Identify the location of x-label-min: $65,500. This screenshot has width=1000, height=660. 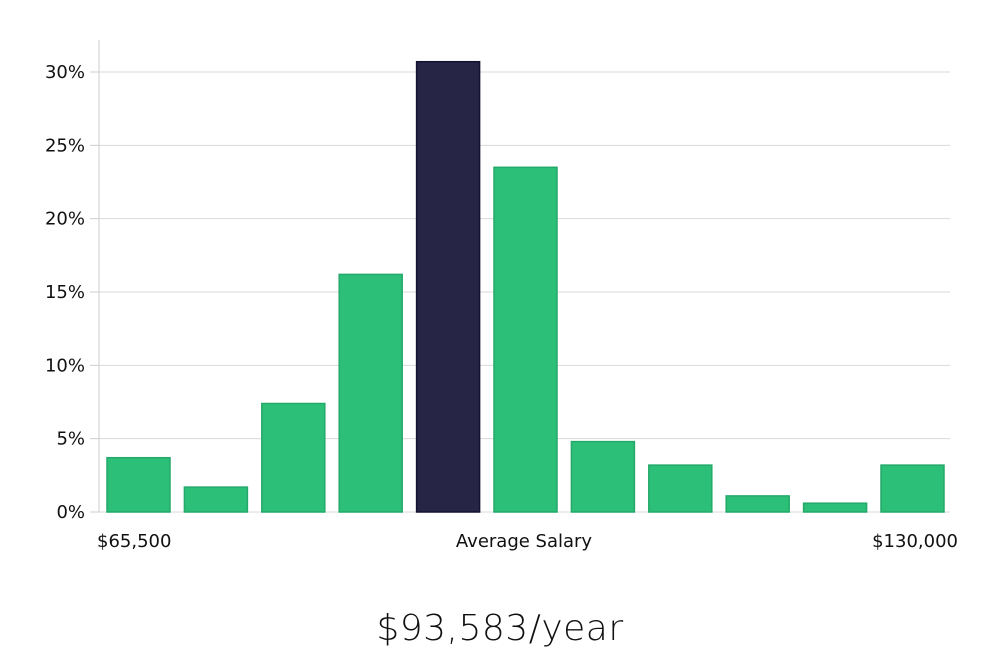
(134, 541).